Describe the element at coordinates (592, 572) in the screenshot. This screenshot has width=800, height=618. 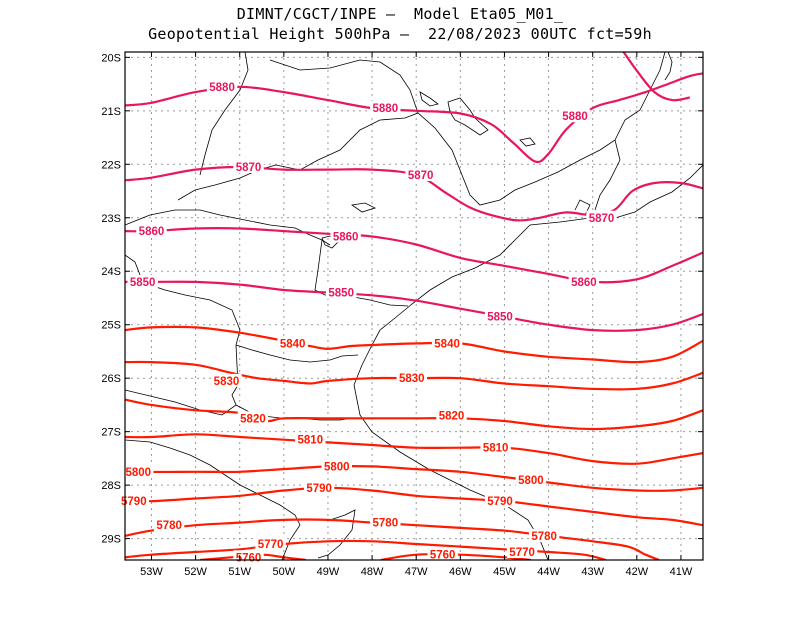
I see `lon-tick-label: 43W` at that location.